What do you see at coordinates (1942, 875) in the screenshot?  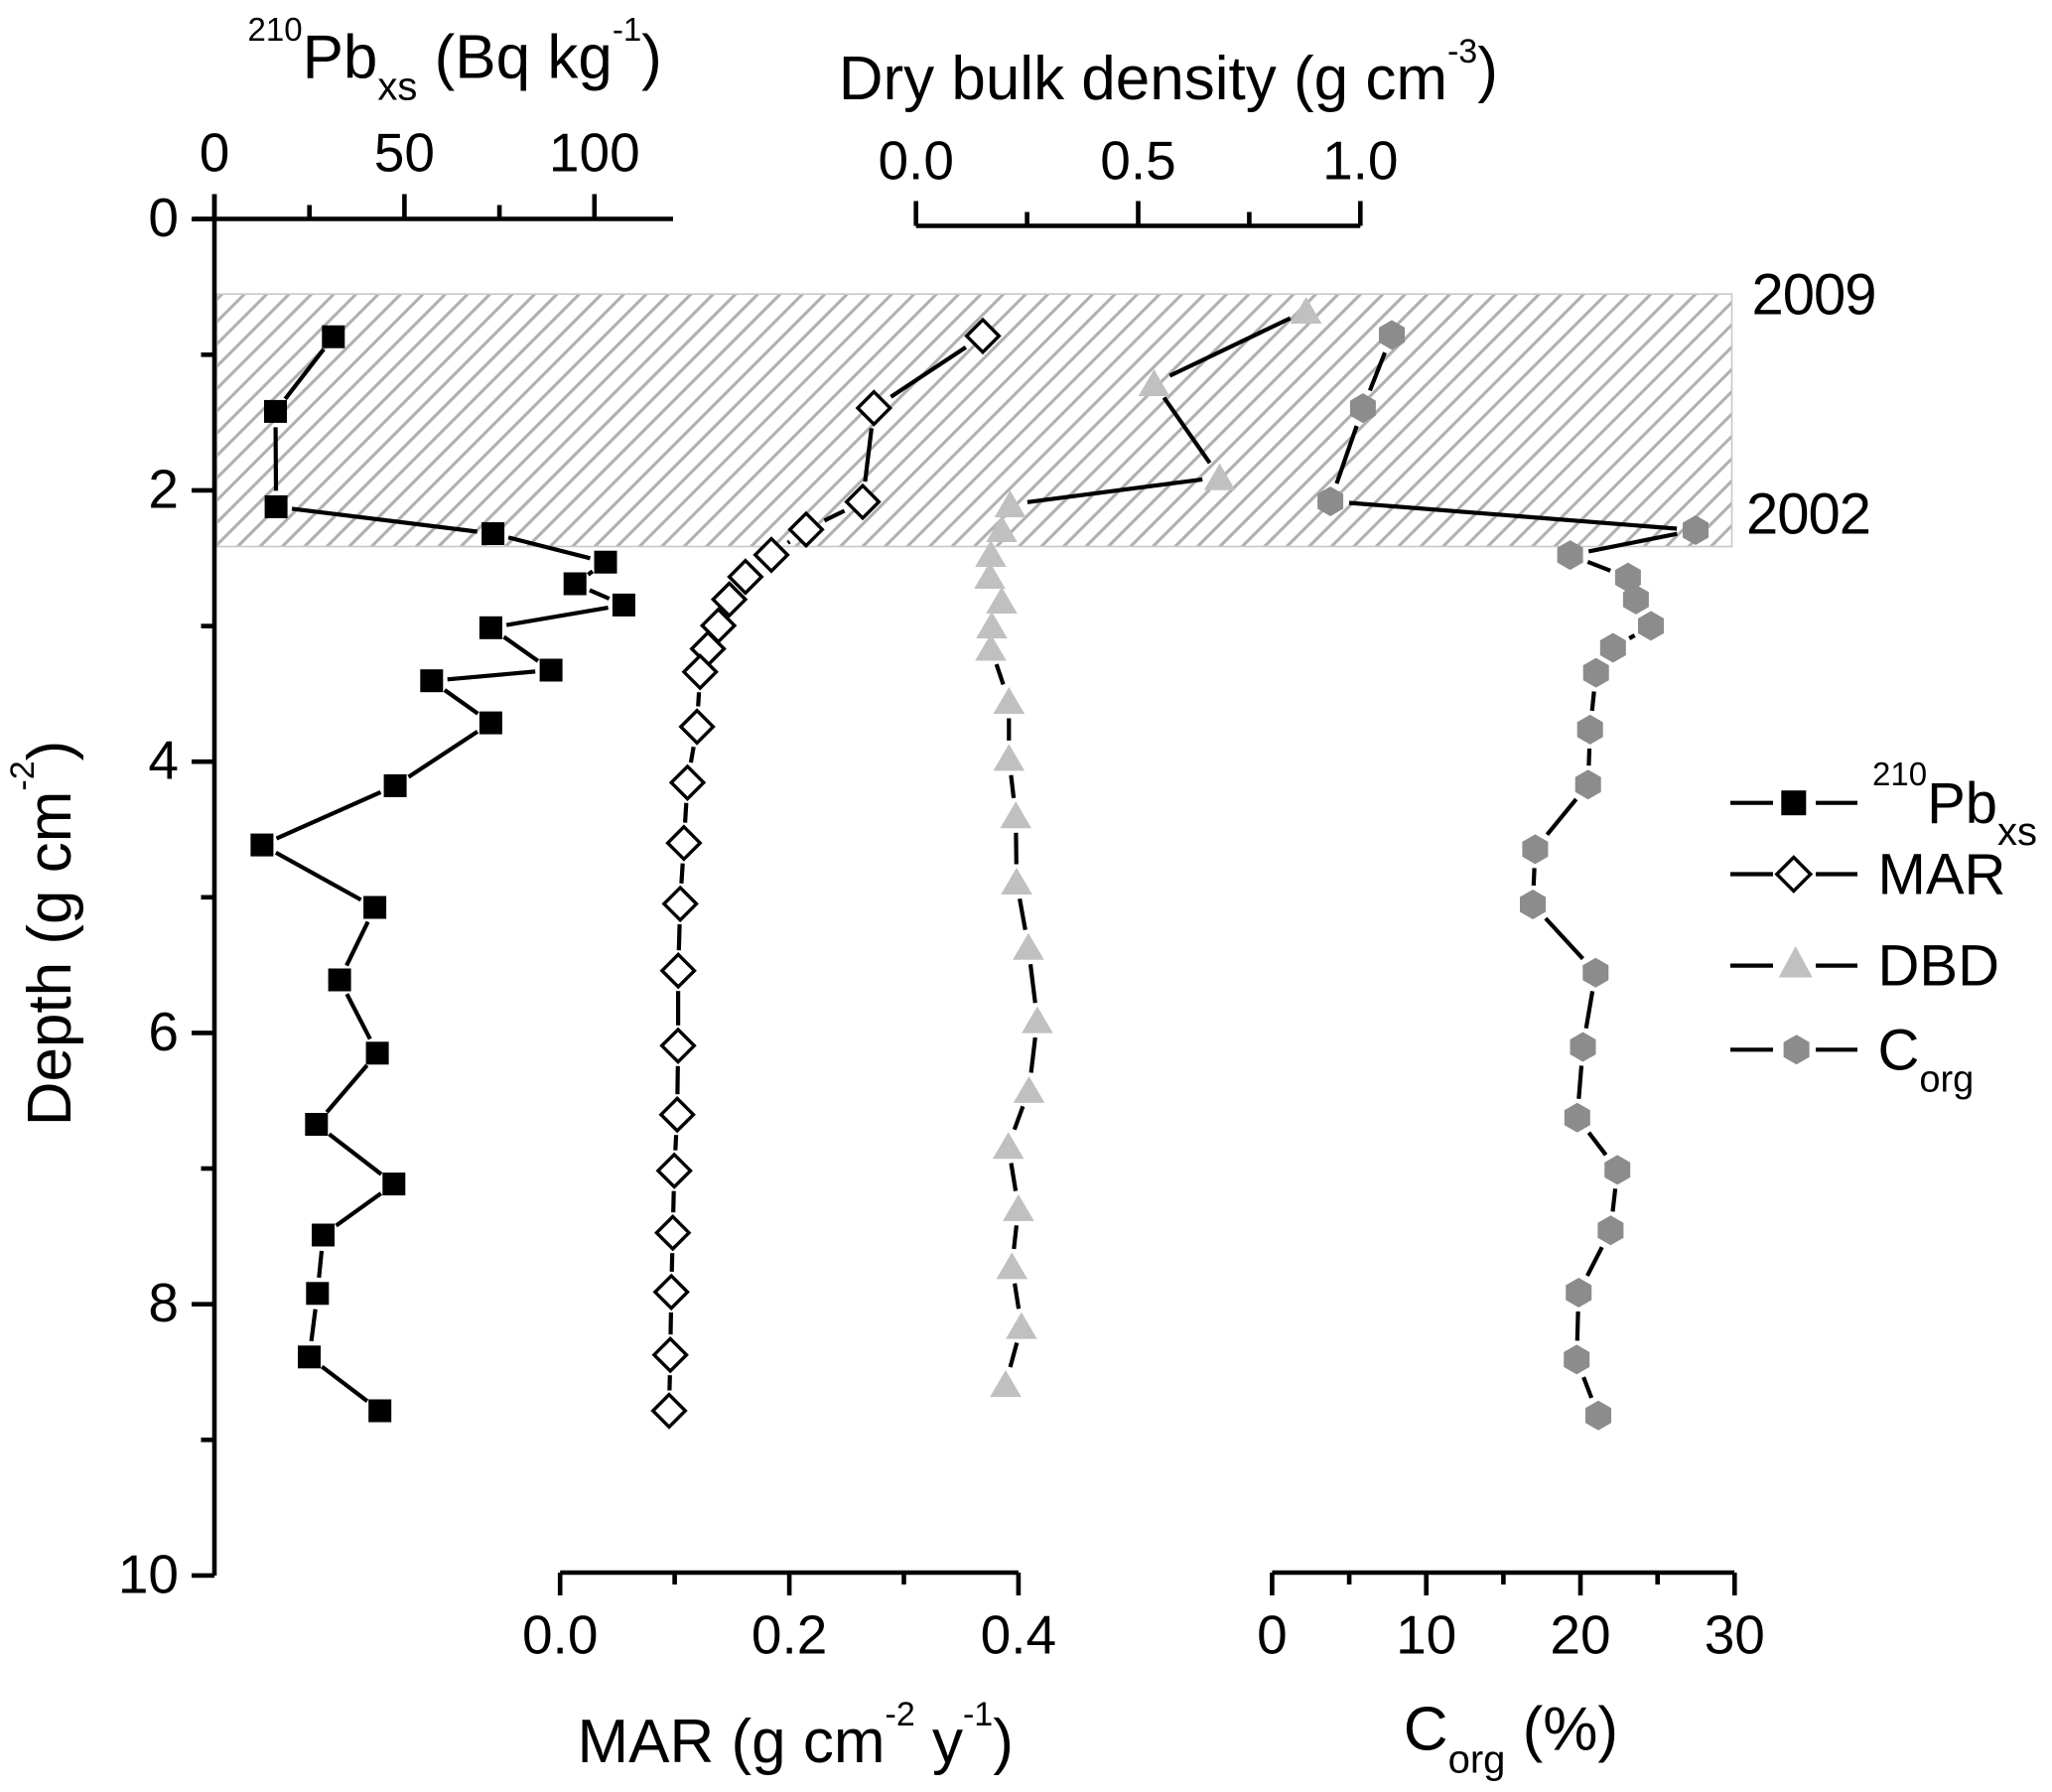 I see `svg-text: MAR` at bounding box center [1942, 875].